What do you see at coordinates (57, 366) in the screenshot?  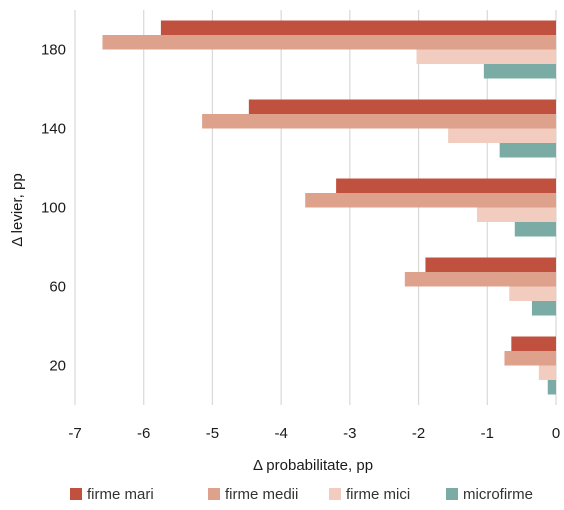 I see `y-tick-label: 20` at bounding box center [57, 366].